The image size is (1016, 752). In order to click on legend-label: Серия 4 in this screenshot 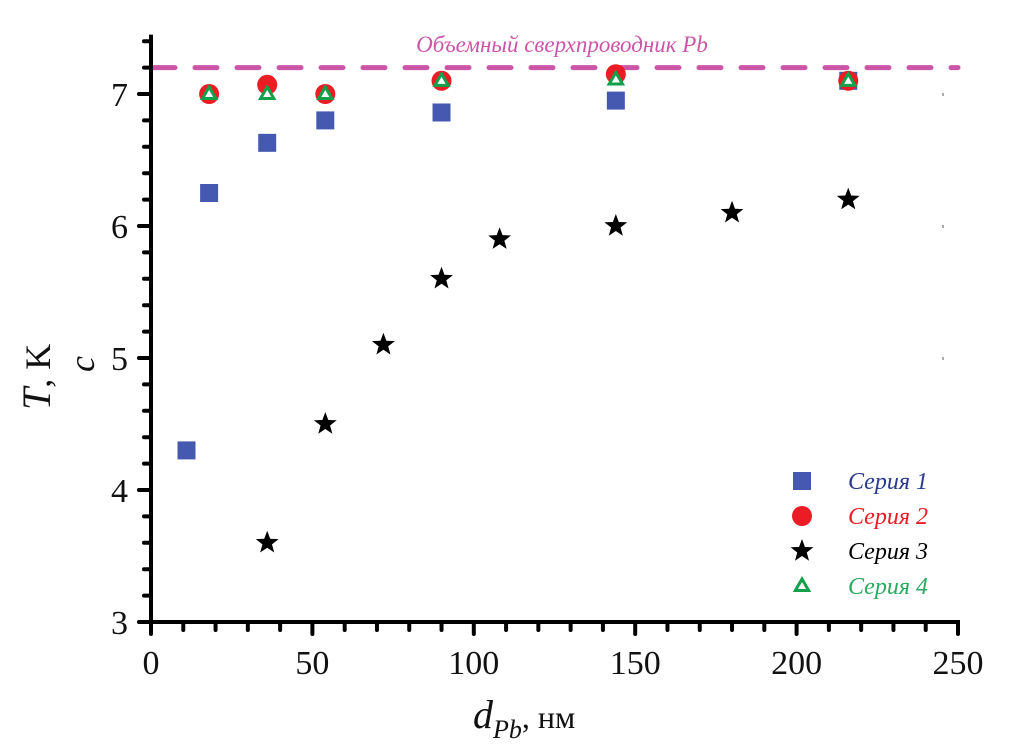, I will do `click(888, 587)`.